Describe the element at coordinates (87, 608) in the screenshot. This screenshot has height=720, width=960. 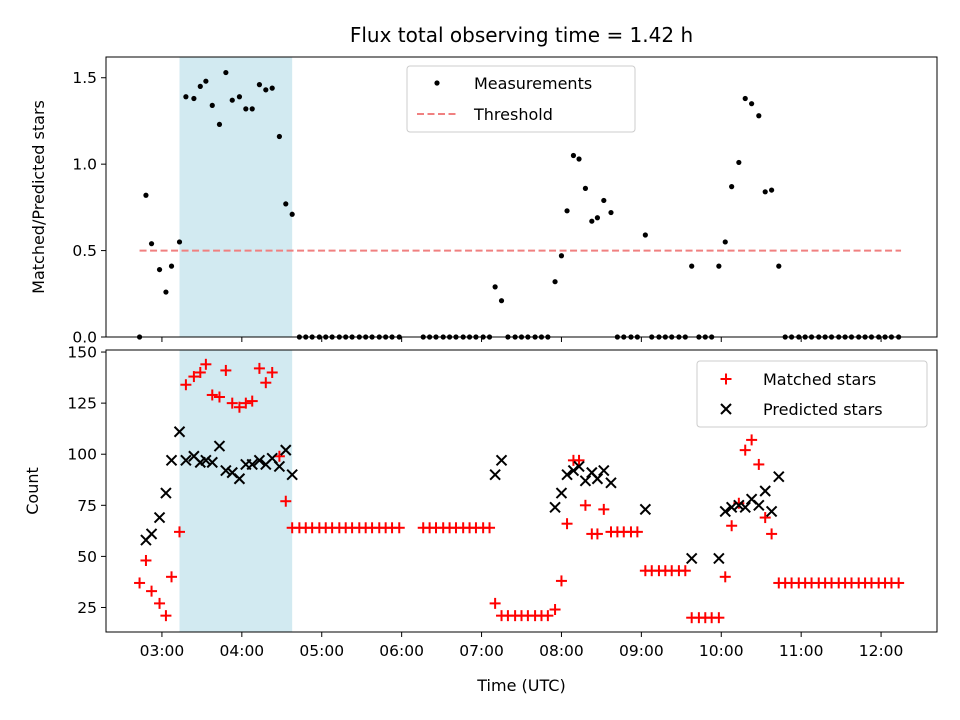
I see `y-tick-label: 25` at that location.